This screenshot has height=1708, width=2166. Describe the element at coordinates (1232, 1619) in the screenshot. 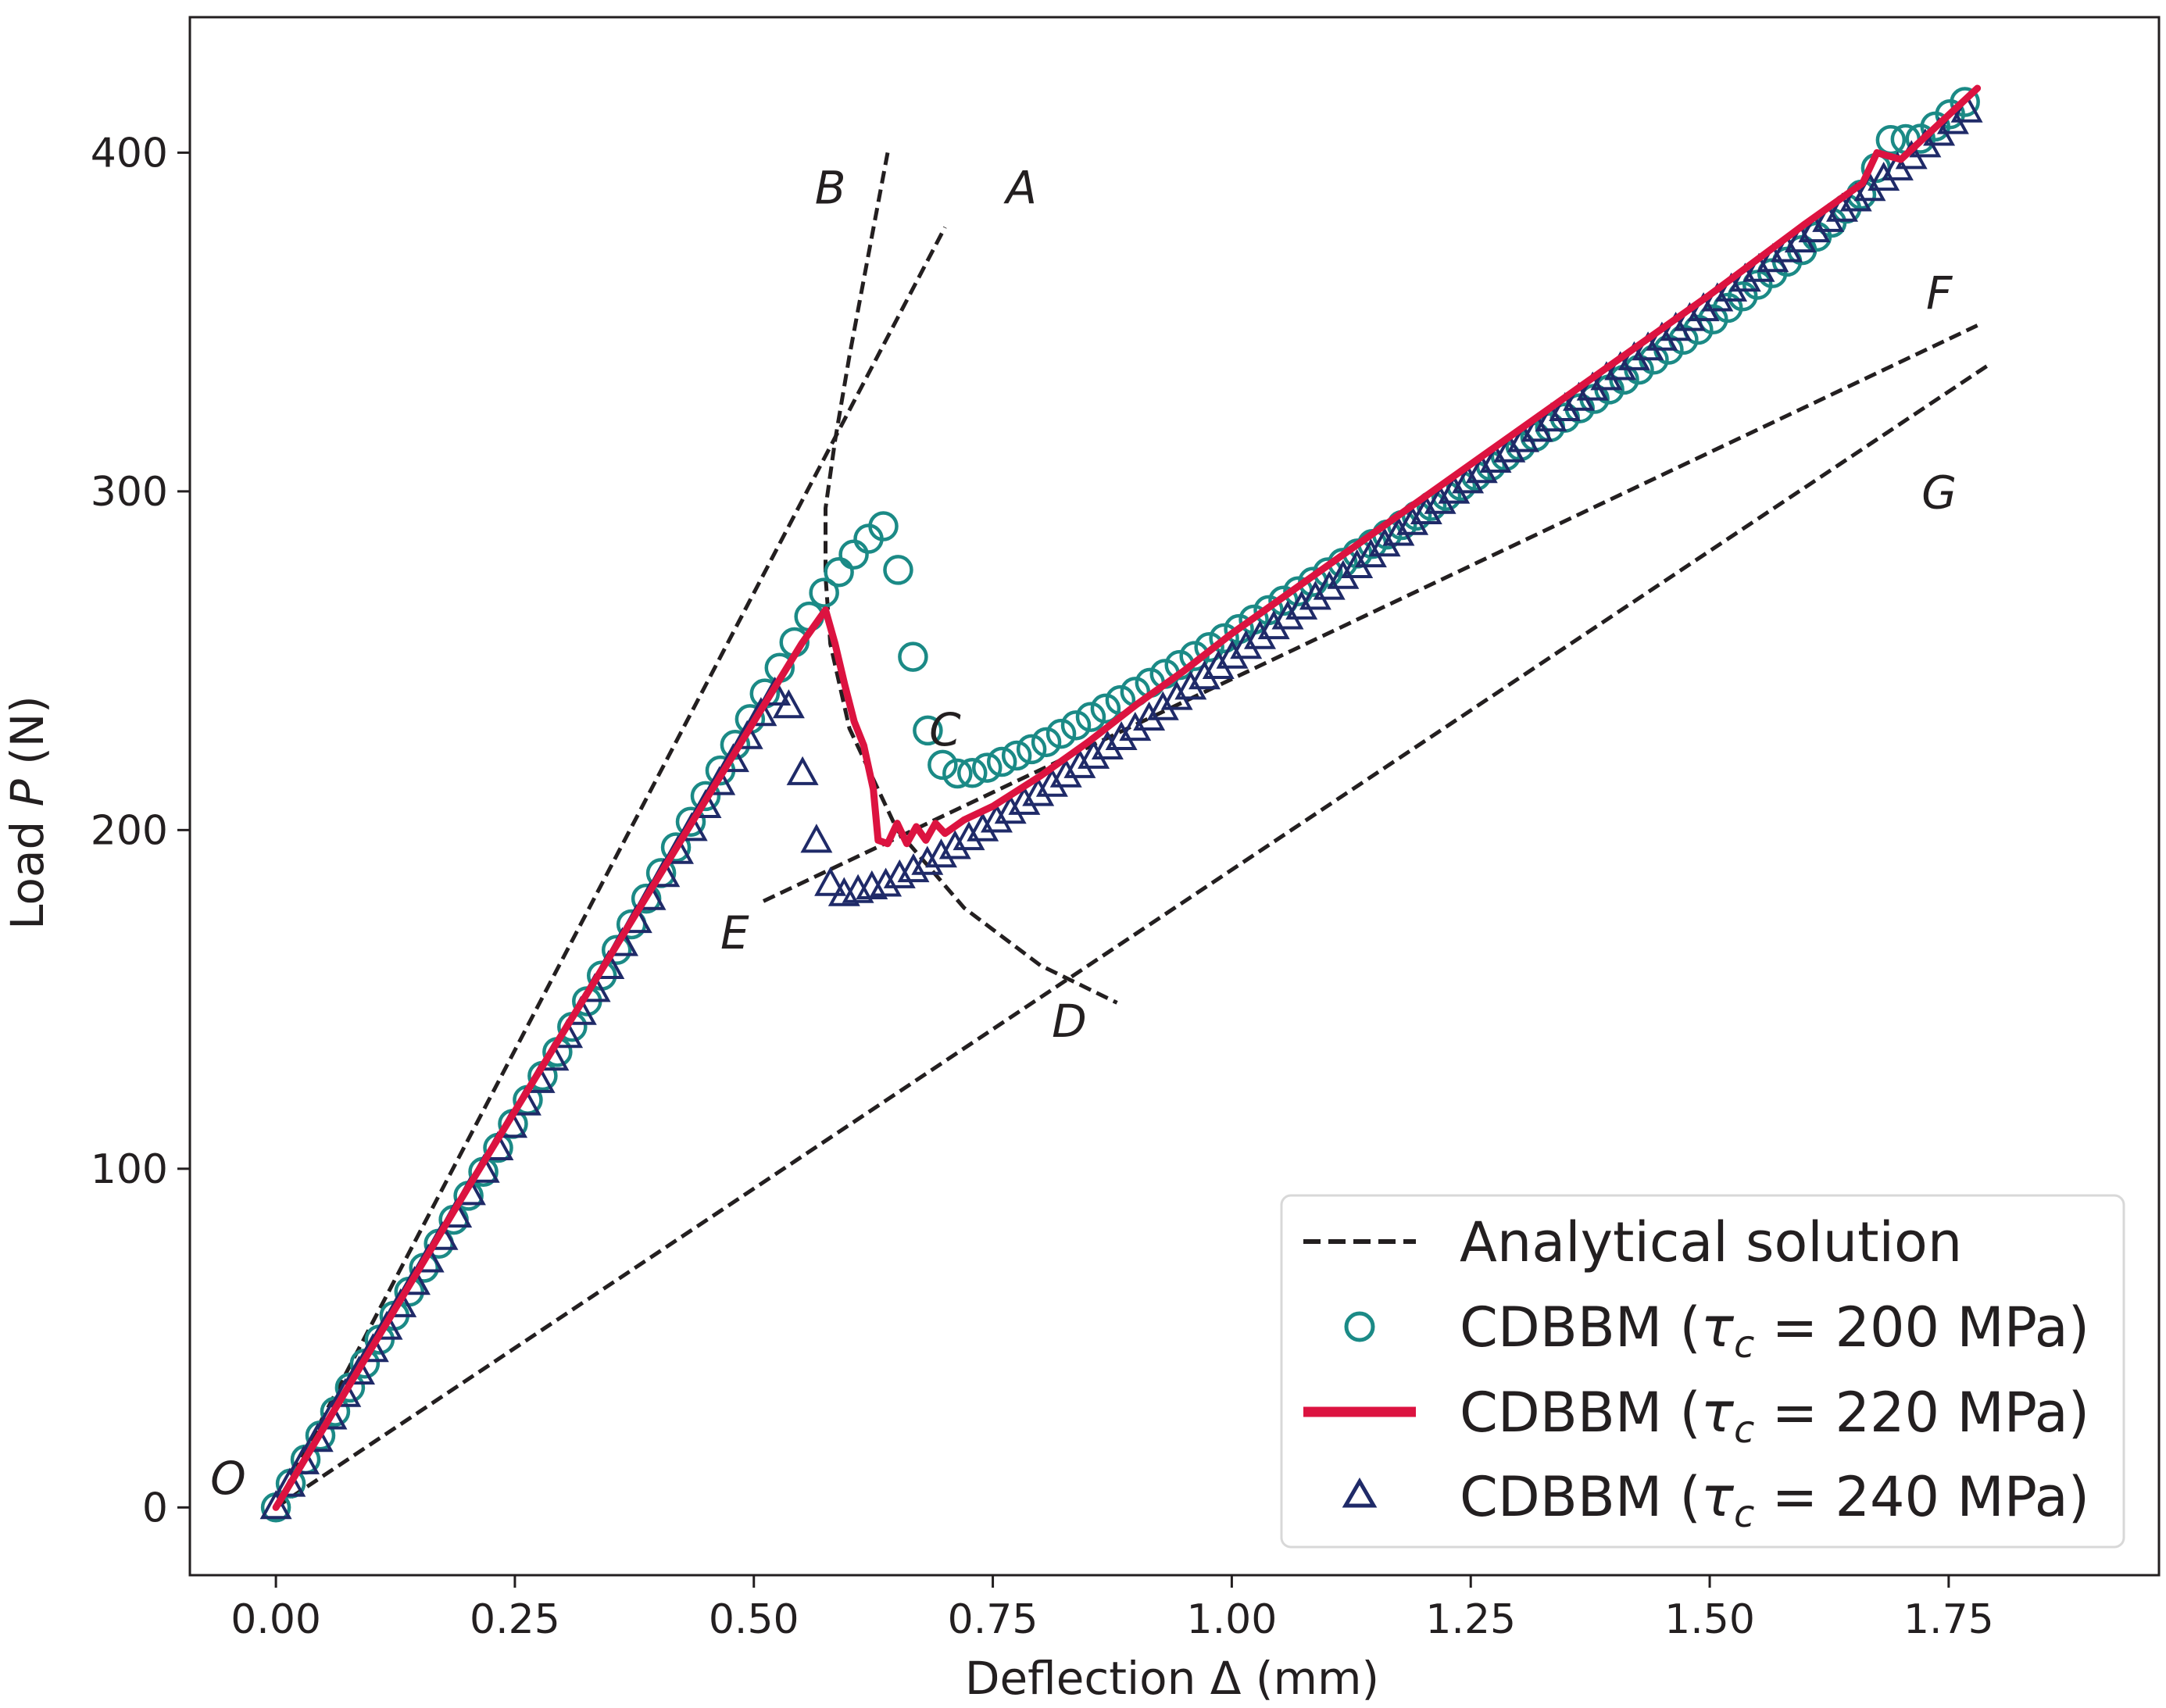

I see `x-tick-label: 1.00` at that location.